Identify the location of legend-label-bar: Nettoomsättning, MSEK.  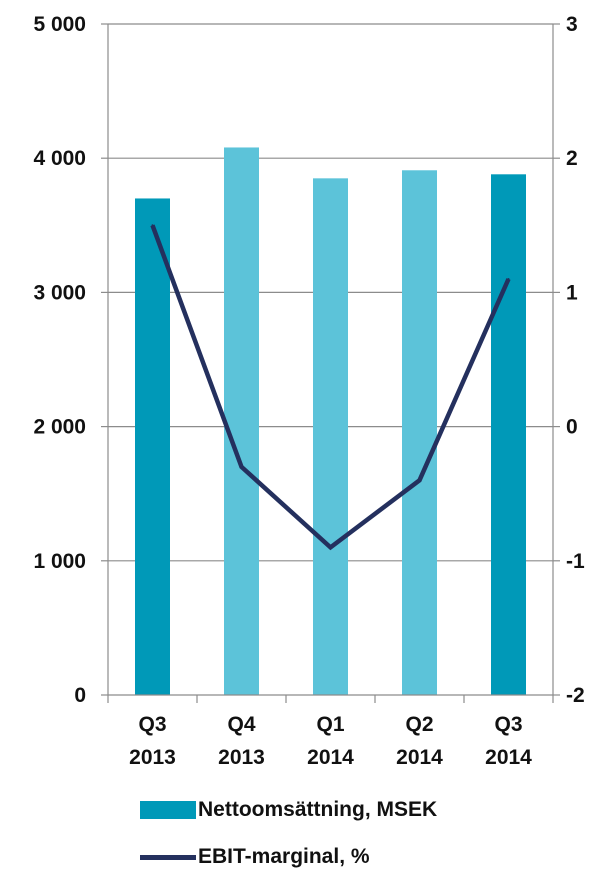
(318, 809).